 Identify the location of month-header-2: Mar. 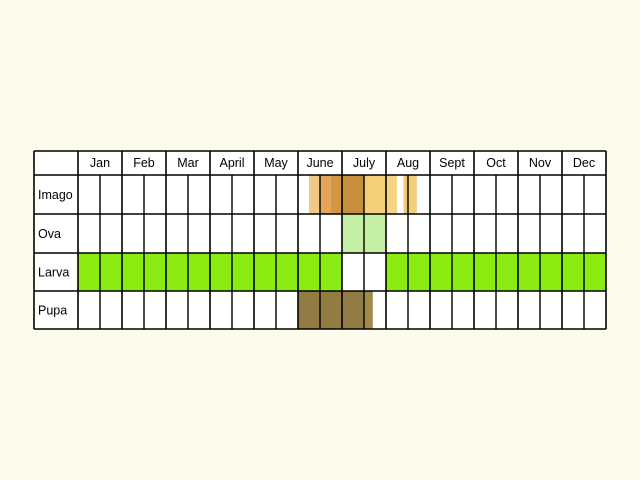
(188, 163).